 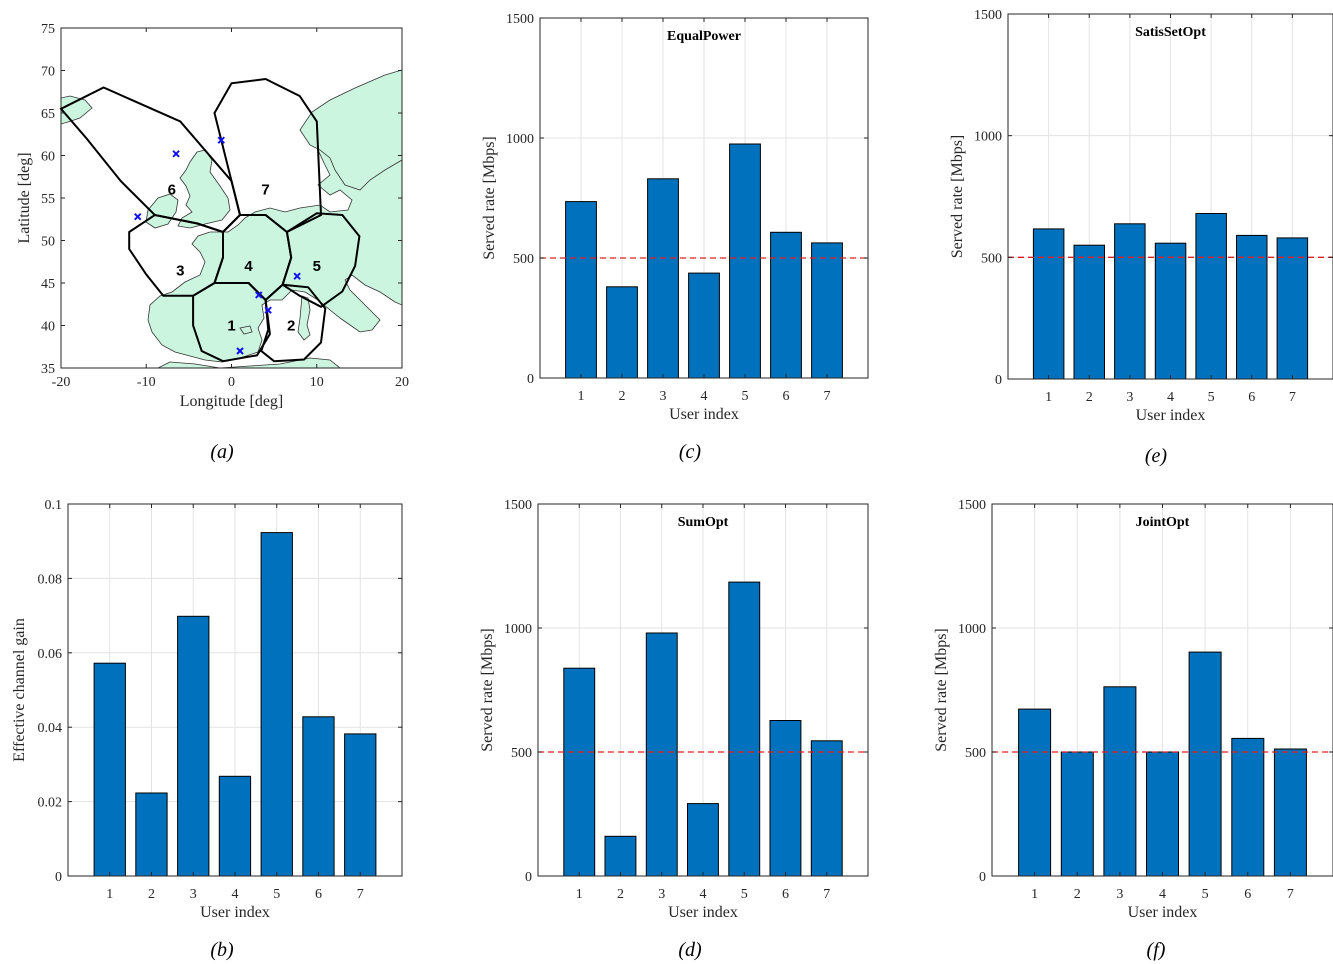 What do you see at coordinates (317, 382) in the screenshot?
I see `map-x-tick-label: 10` at bounding box center [317, 382].